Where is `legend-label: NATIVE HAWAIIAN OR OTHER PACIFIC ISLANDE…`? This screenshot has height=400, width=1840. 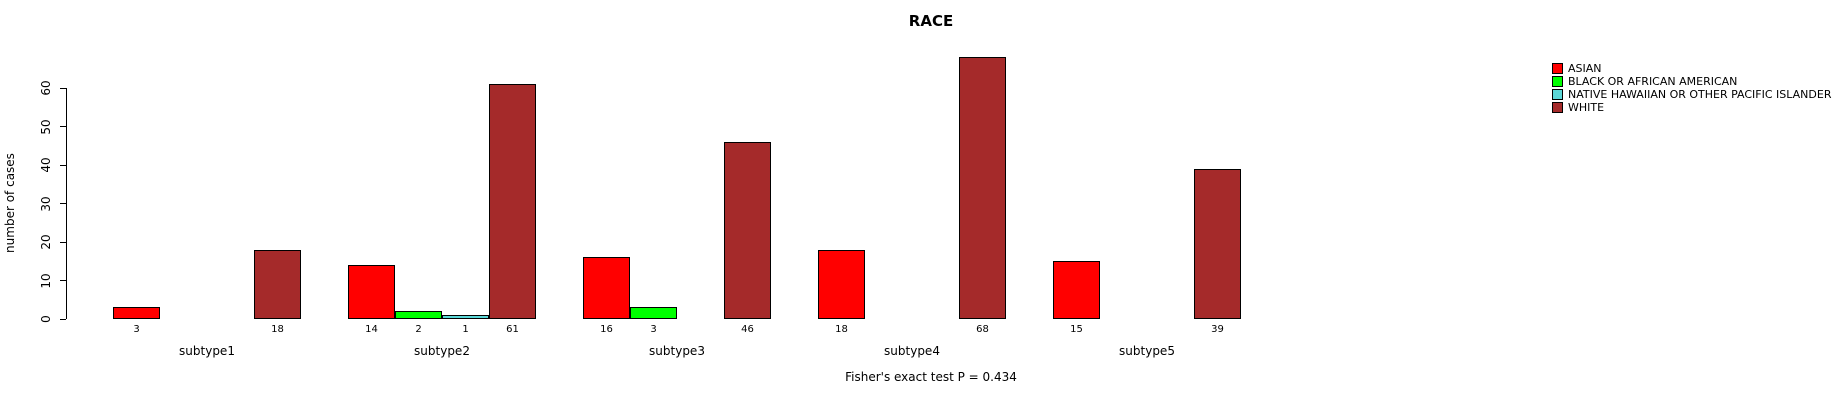 legend-label: NATIVE HAWAIIAN OR OTHER PACIFIC ISLANDE… is located at coordinates (1700, 94).